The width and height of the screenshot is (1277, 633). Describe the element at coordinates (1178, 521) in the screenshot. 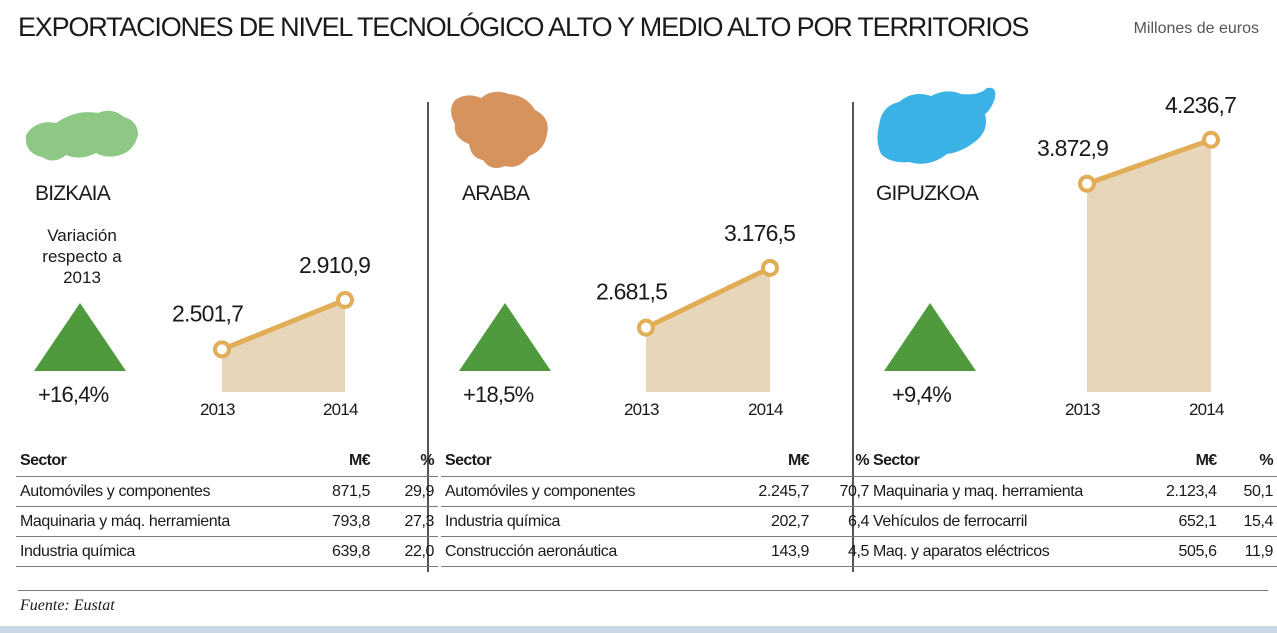

I see `cell-value: 652,1` at that location.